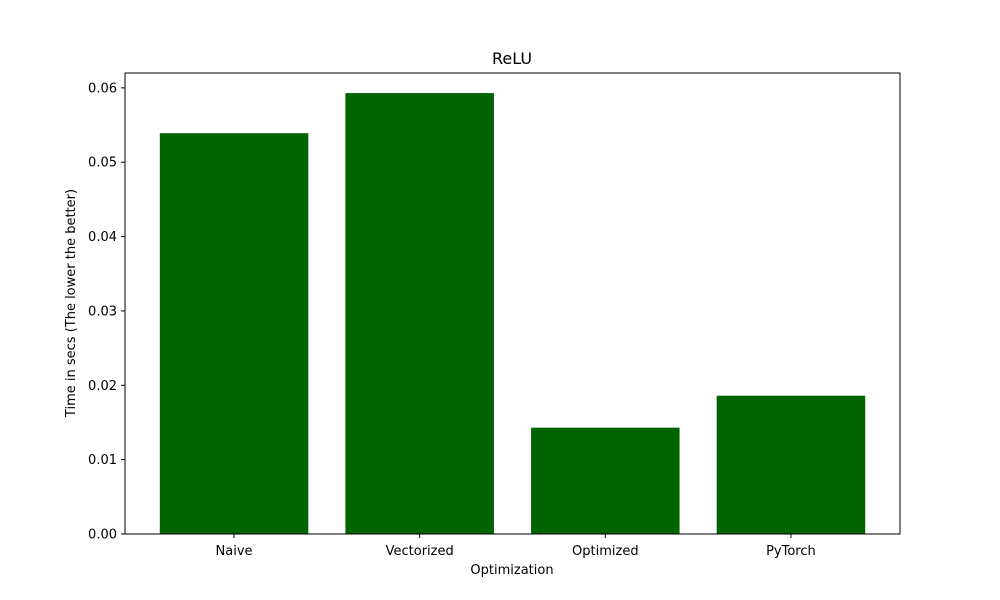  Describe the element at coordinates (234, 333) in the screenshot. I see `bar-naive` at that location.